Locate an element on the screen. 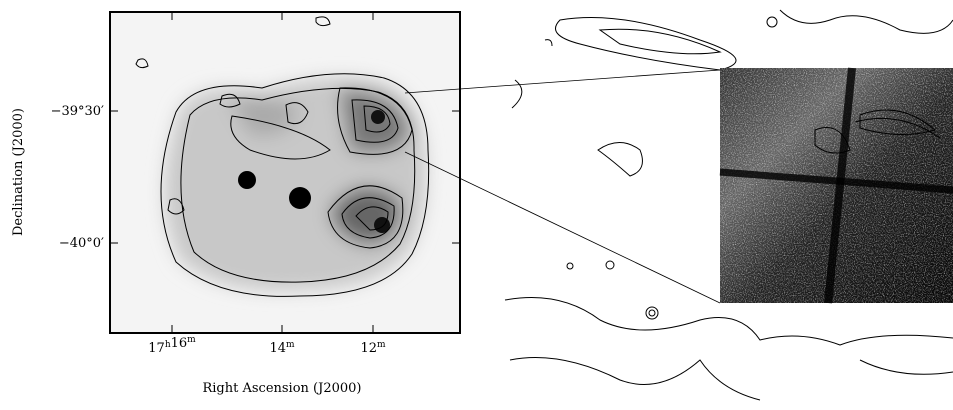 This screenshot has width=953, height=410. y-tick-label: −39°30′ is located at coordinates (77, 111).